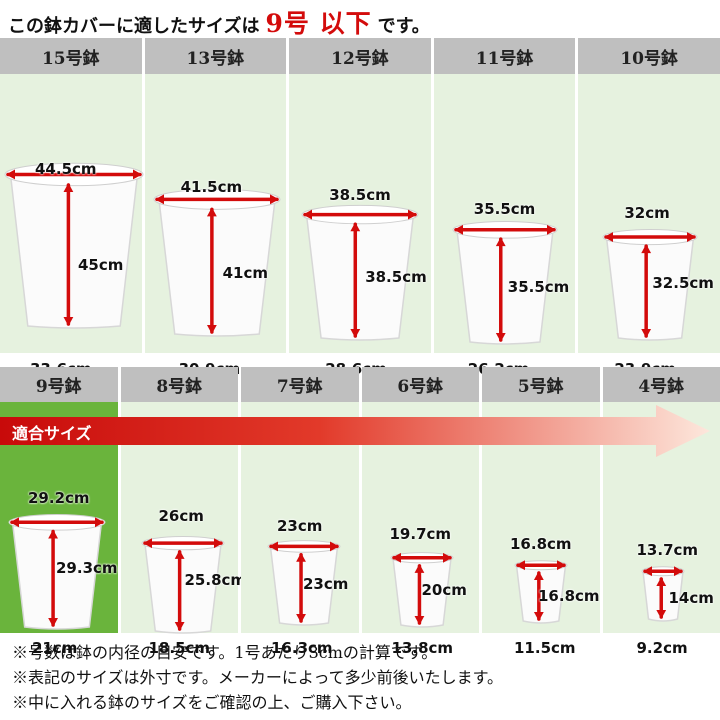 The width and height of the screenshot is (720, 720). What do you see at coordinates (66, 169) in the screenshot?
I see `top-diameter-label: 44.5cm` at bounding box center [66, 169].